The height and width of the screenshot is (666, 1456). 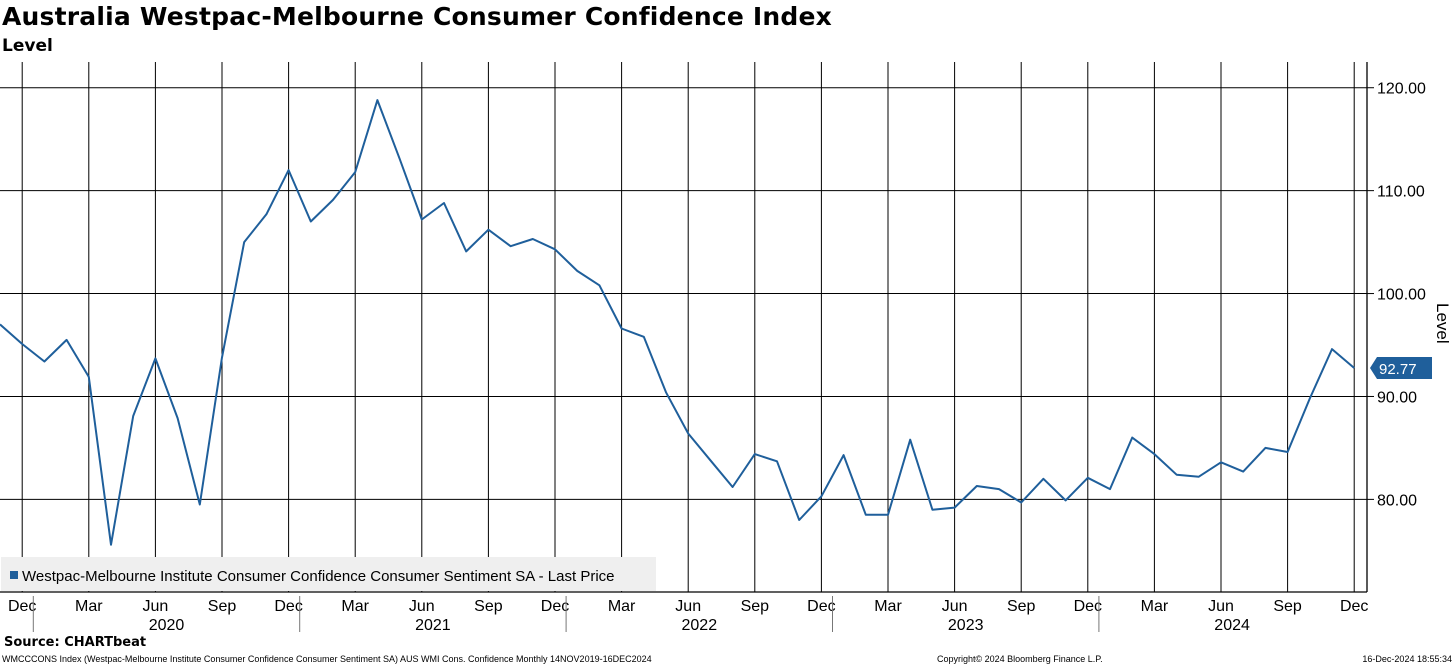 What do you see at coordinates (75, 642) in the screenshot?
I see `source-note: Source: CHARTbeat` at bounding box center [75, 642].